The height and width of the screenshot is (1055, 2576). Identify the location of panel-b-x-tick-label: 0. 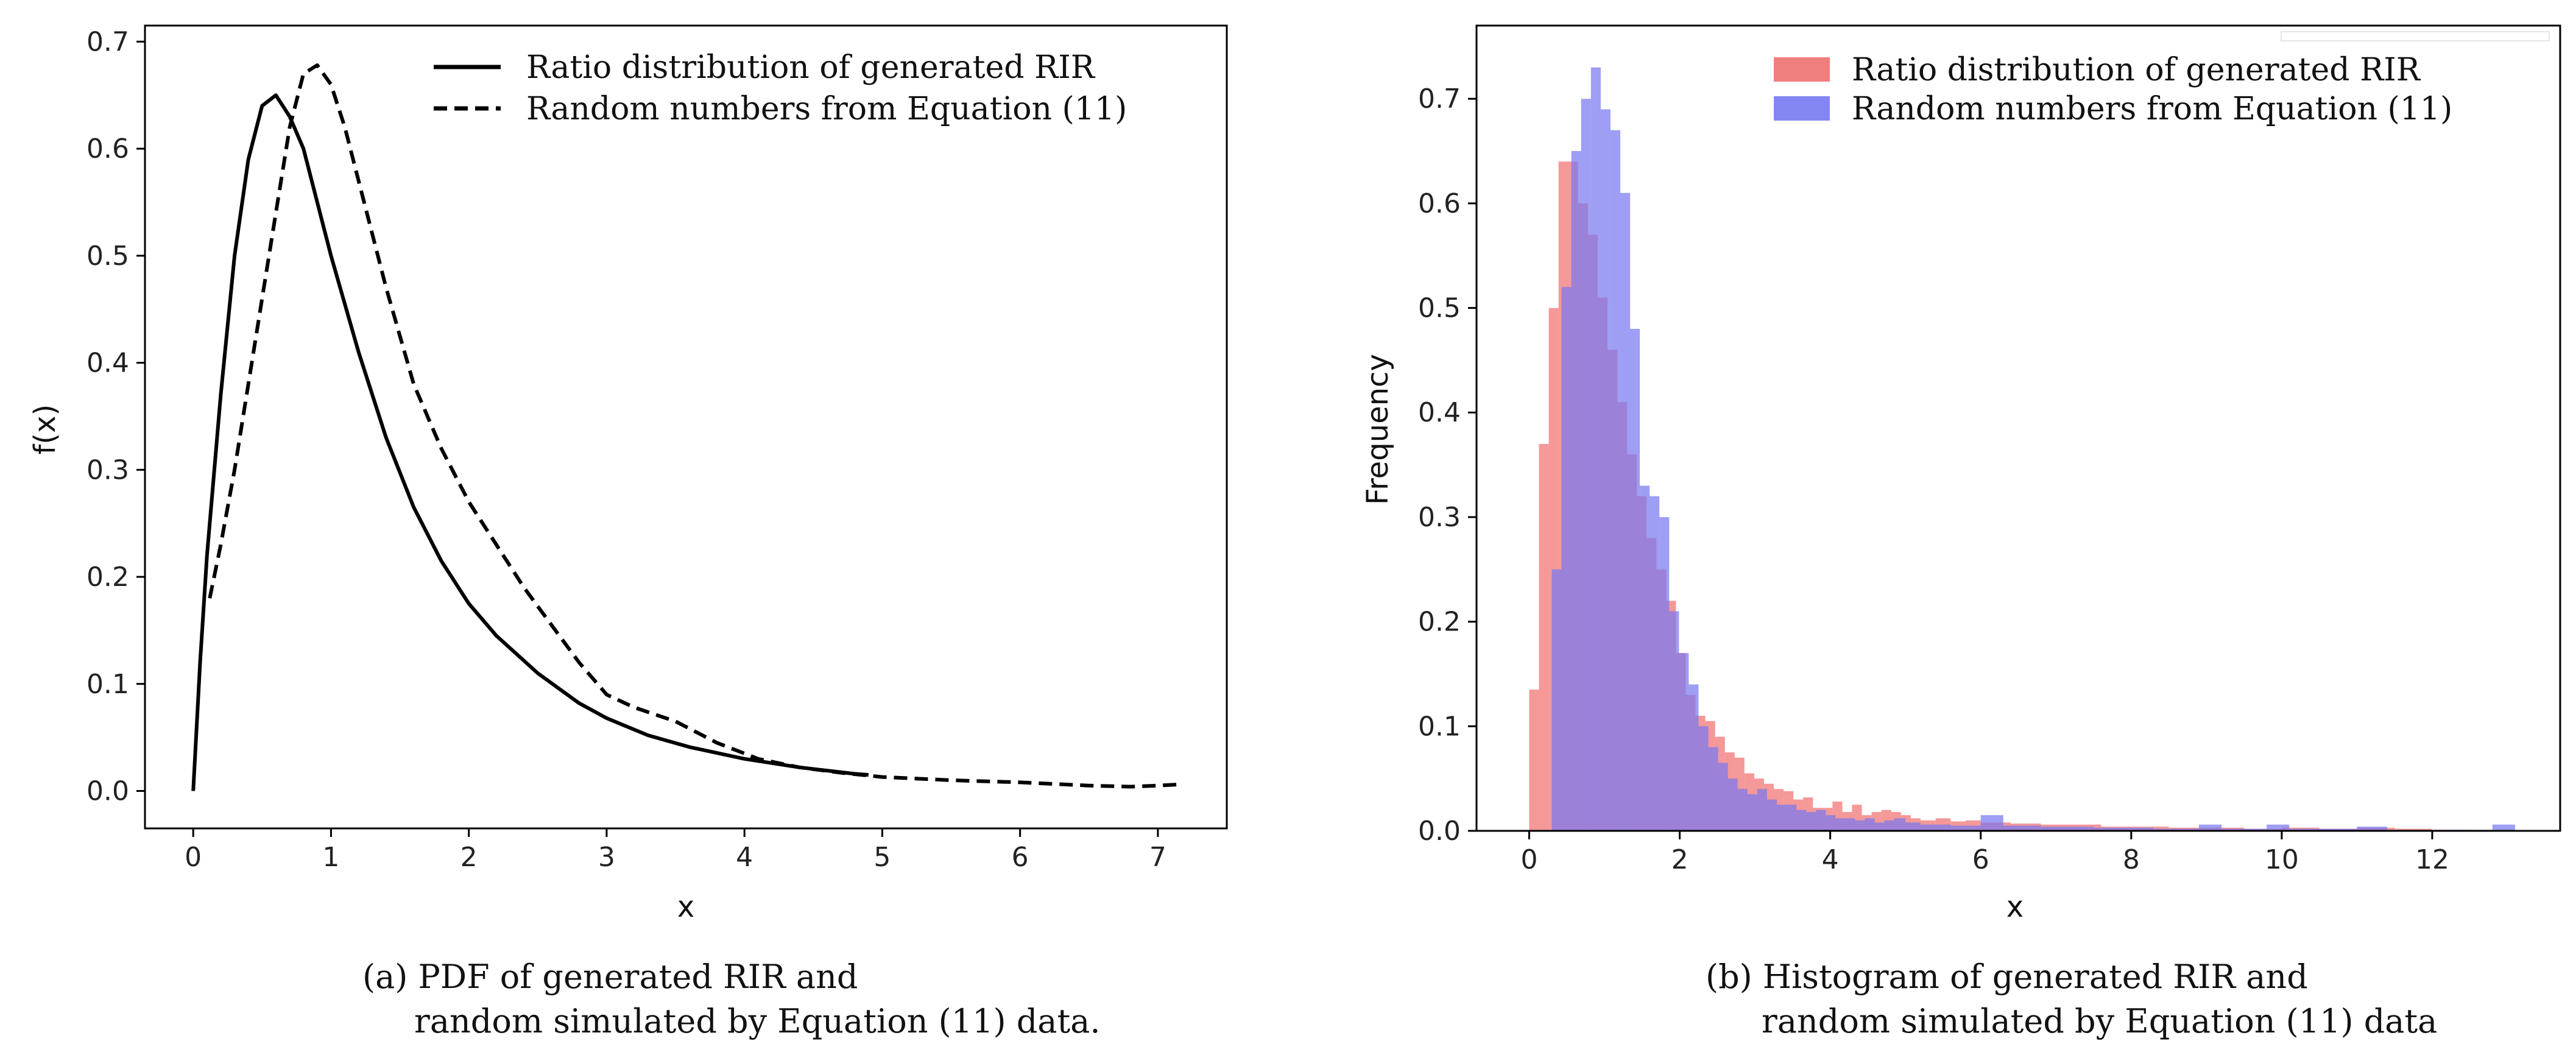
(1528, 859).